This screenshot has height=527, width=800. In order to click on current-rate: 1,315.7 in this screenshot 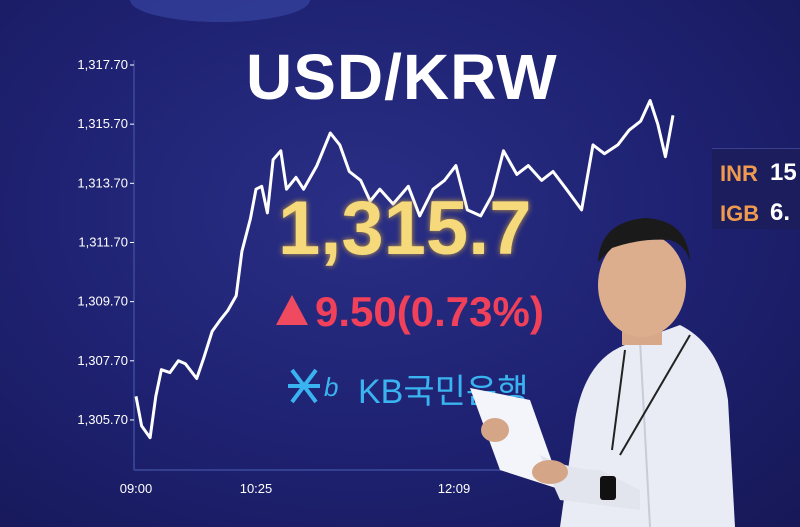, I will do `click(405, 228)`.